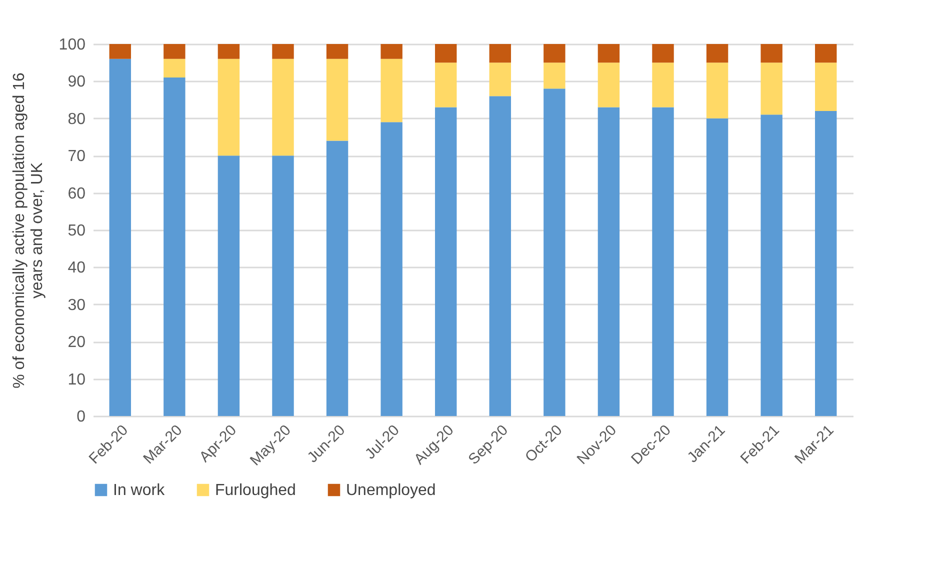 Image resolution: width=938 pixels, height=571 pixels. Describe the element at coordinates (77, 193) in the screenshot. I see `y-tick-label: 60` at that location.